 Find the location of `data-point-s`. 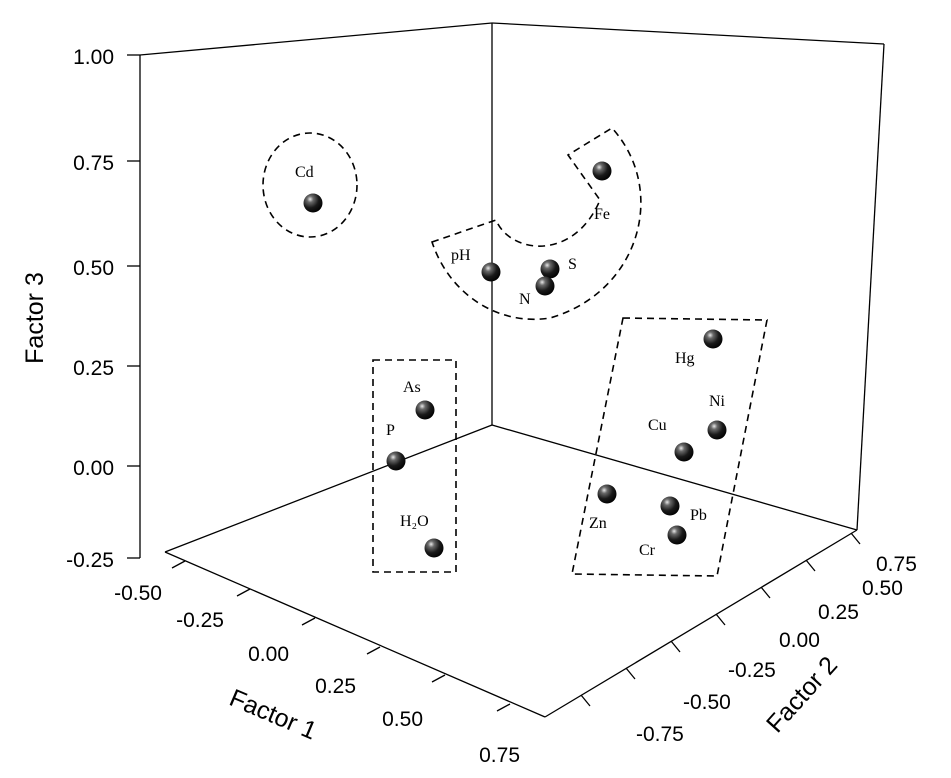

data-point-s is located at coordinates (550, 269).